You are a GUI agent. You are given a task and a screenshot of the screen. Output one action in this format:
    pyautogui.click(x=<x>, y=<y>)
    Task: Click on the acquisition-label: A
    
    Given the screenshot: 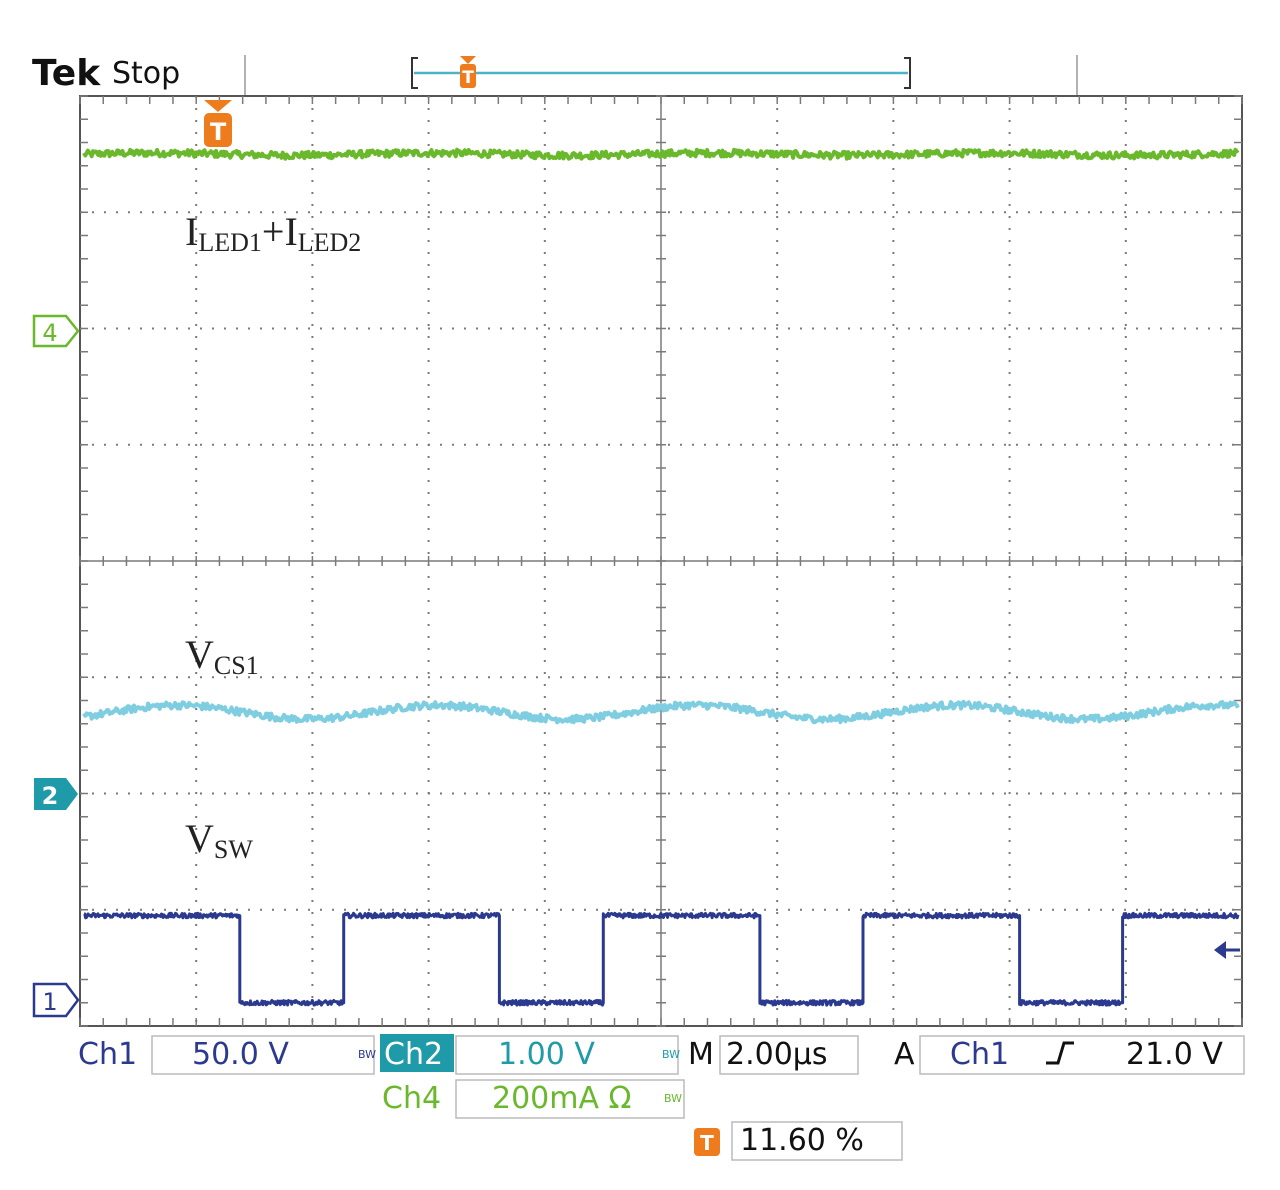 What is the action you would take?
    pyautogui.click(x=904, y=1054)
    